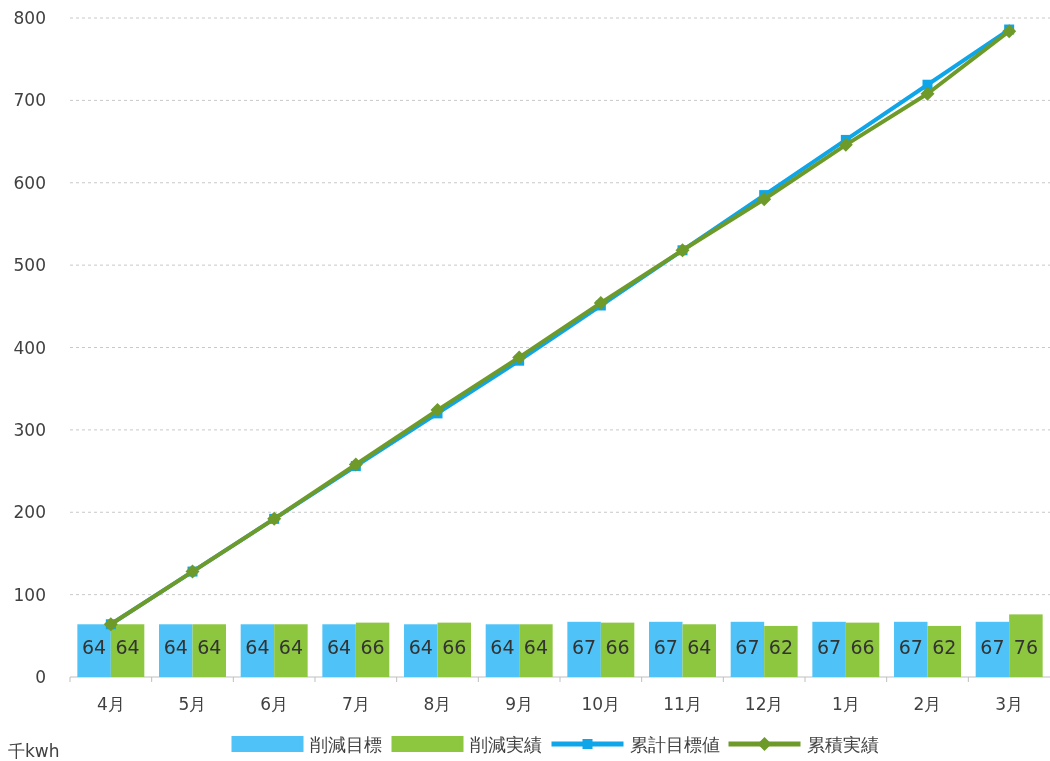 The image size is (1050, 761). I want to click on x-tick-label: 7月, so click(355, 704).